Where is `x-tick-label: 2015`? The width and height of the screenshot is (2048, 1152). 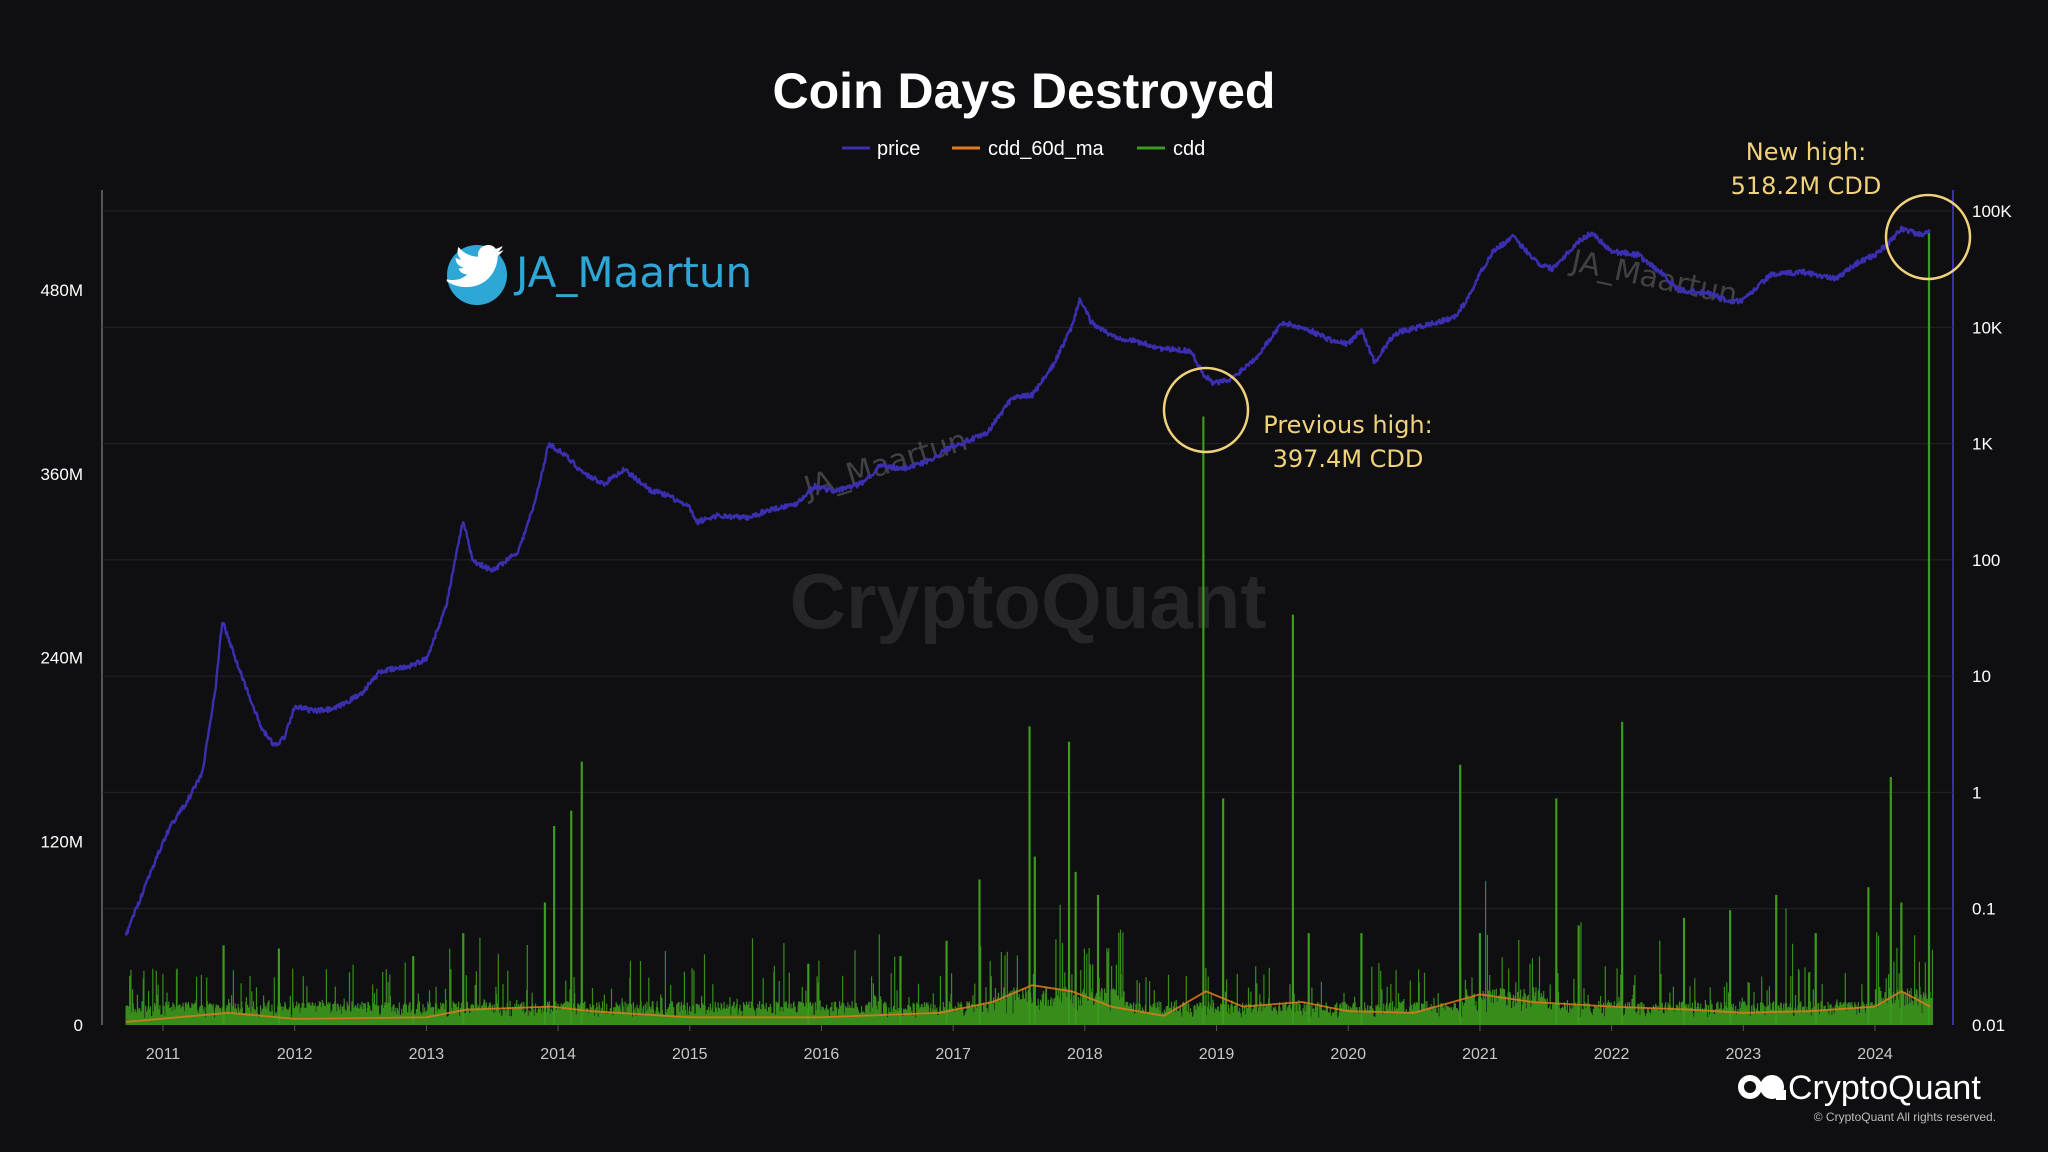 x-tick-label: 2015 is located at coordinates (690, 1054).